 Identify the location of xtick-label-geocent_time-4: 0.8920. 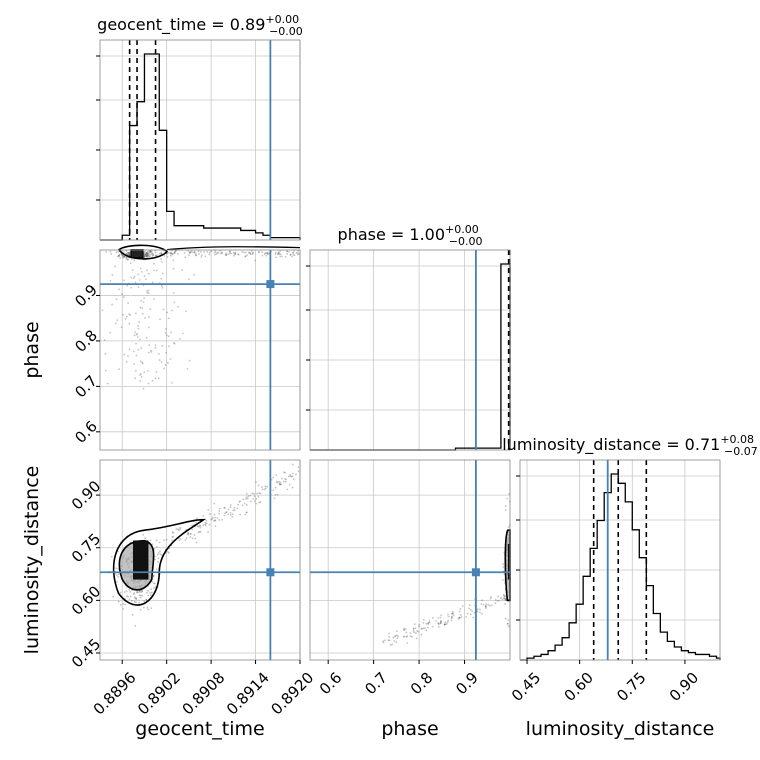
(292, 694).